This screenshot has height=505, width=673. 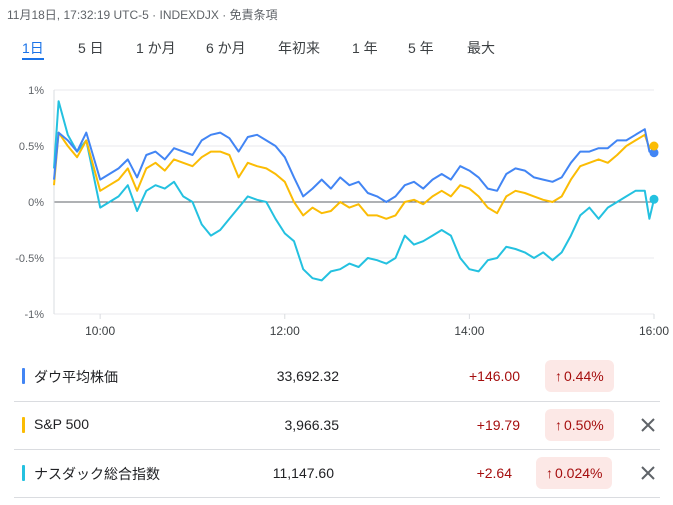 I want to click on time-range-tabs: 1日 5 日 1 か月 6 か月 年初来 1 年 5 年 最大, so click(x=336, y=50).